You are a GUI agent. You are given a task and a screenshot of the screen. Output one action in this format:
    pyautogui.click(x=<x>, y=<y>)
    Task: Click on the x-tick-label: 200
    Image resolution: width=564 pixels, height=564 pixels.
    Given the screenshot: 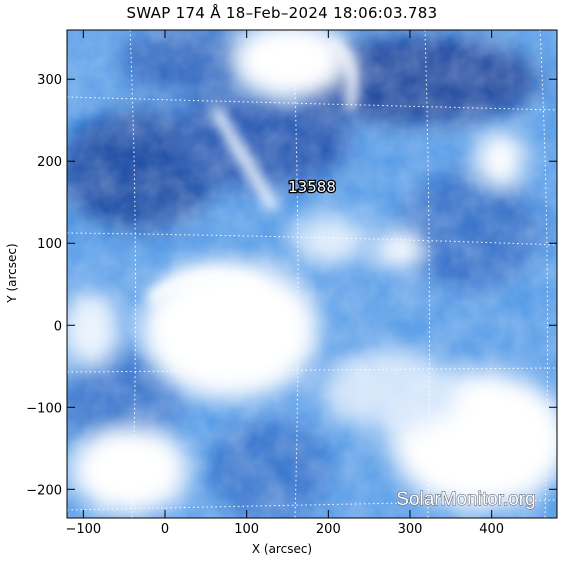 What is the action you would take?
    pyautogui.click(x=328, y=529)
    